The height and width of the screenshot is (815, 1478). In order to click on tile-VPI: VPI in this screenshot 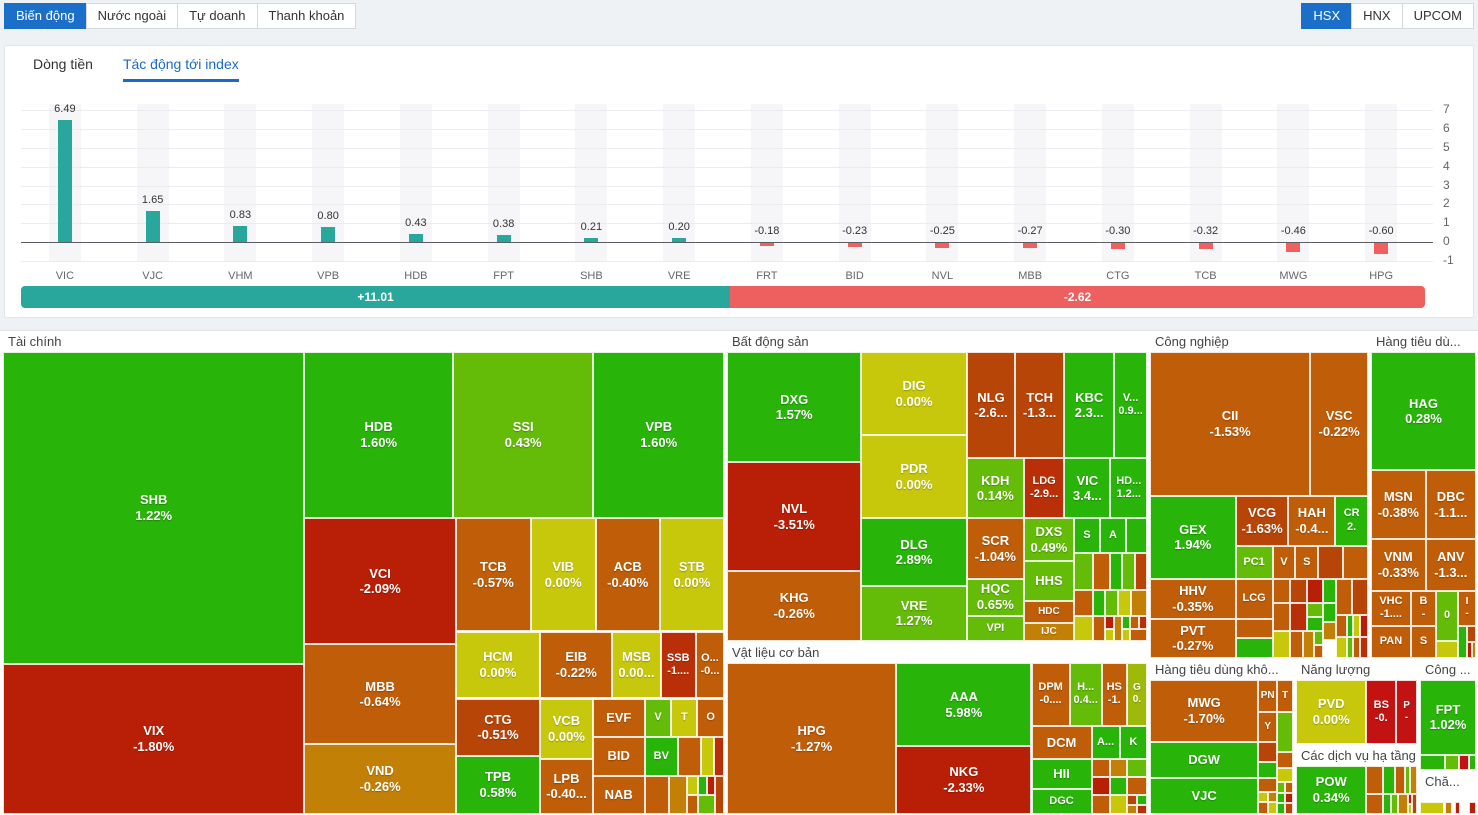, I will do `click(995, 628)`.